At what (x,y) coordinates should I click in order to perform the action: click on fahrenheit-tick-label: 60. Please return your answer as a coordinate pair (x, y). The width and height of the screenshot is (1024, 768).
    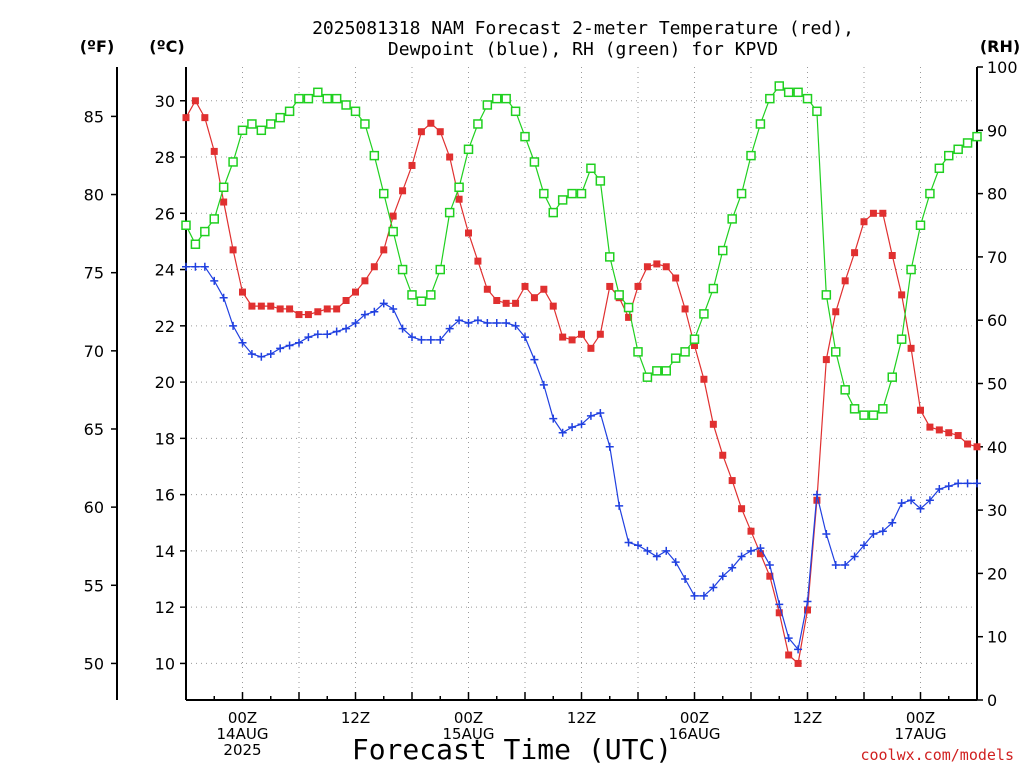
    Looking at the image, I should click on (94, 507).